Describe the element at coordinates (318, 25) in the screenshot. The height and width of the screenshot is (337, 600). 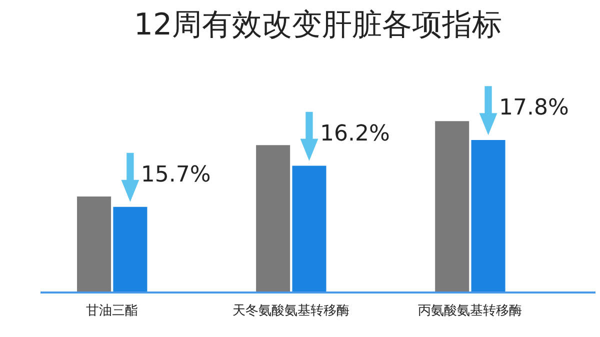
I see `chart-title: 12周有效改变肝脏各项指标` at that location.